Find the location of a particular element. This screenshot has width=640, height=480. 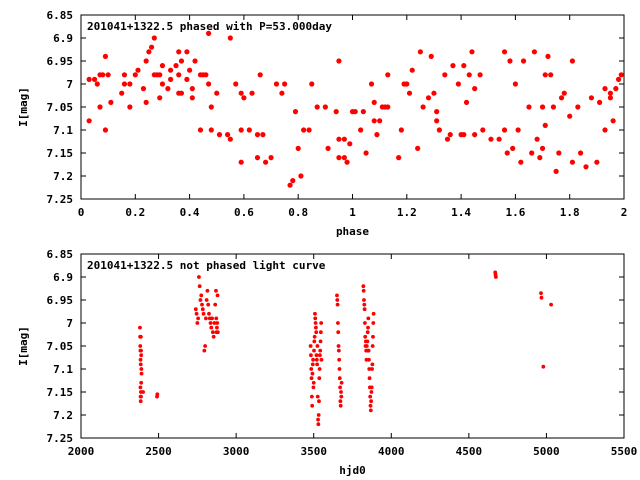

y-tick-label: 7.25 is located at coordinates (60, 199).